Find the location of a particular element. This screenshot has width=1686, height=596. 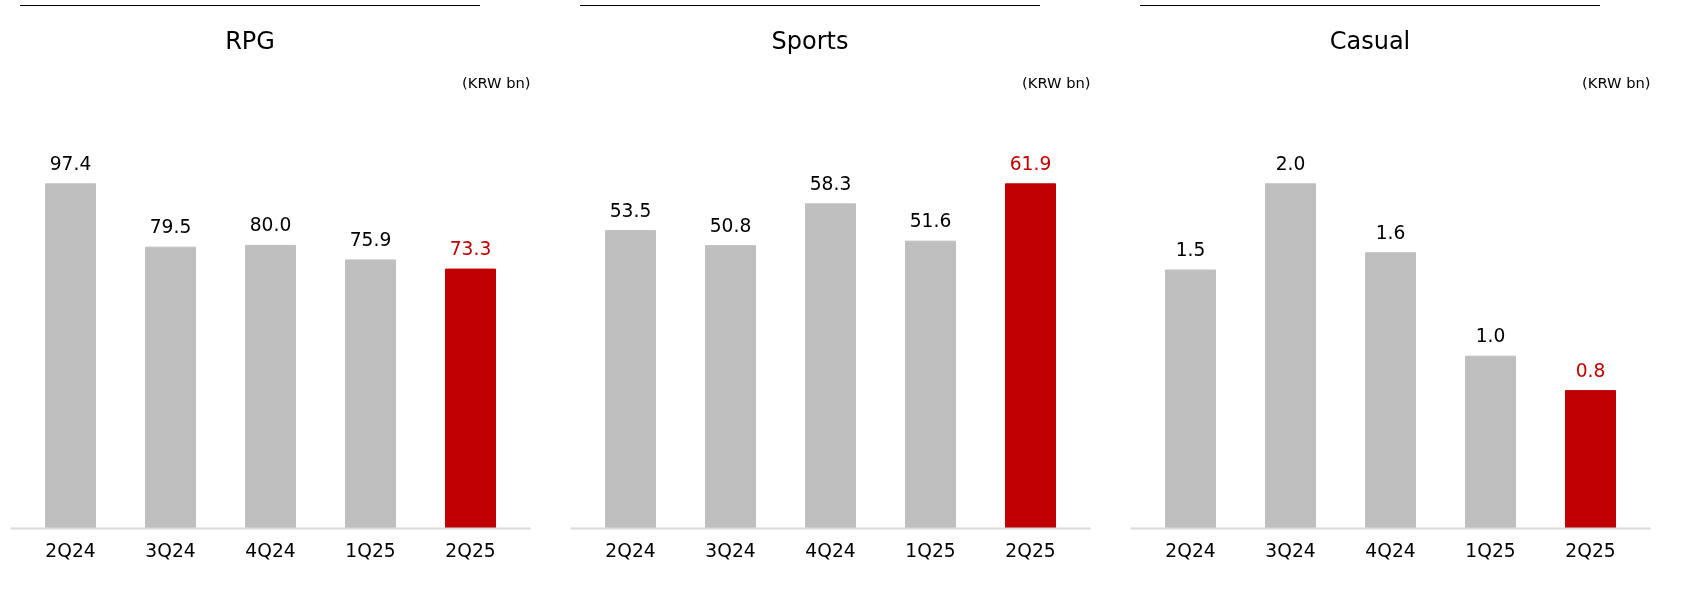

chart-title: Casual is located at coordinates (1370, 41).